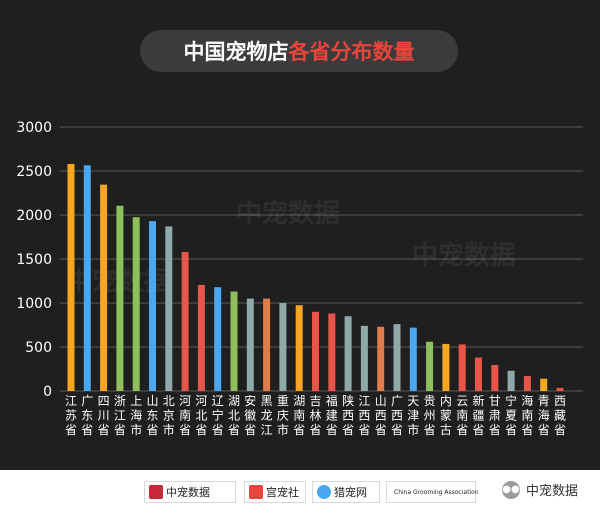  Describe the element at coordinates (495, 401) in the screenshot. I see `x-category-label-char: 甘` at that location.